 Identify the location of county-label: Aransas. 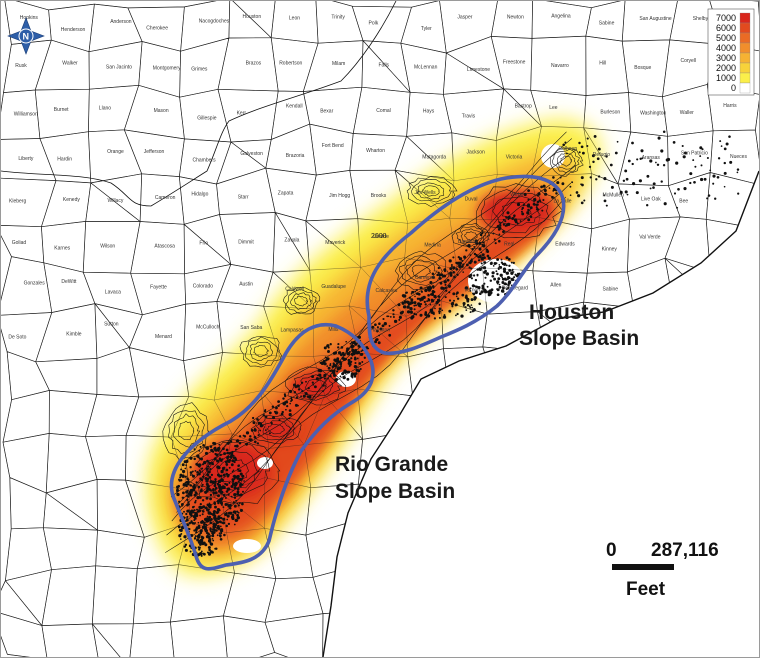
(651, 158).